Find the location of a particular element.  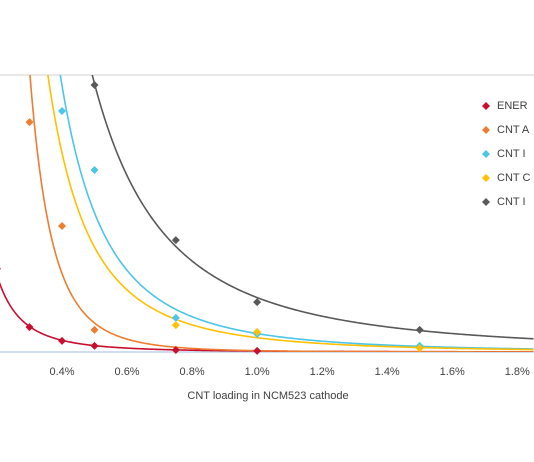

x-tick-label: 0.6% is located at coordinates (127, 372).